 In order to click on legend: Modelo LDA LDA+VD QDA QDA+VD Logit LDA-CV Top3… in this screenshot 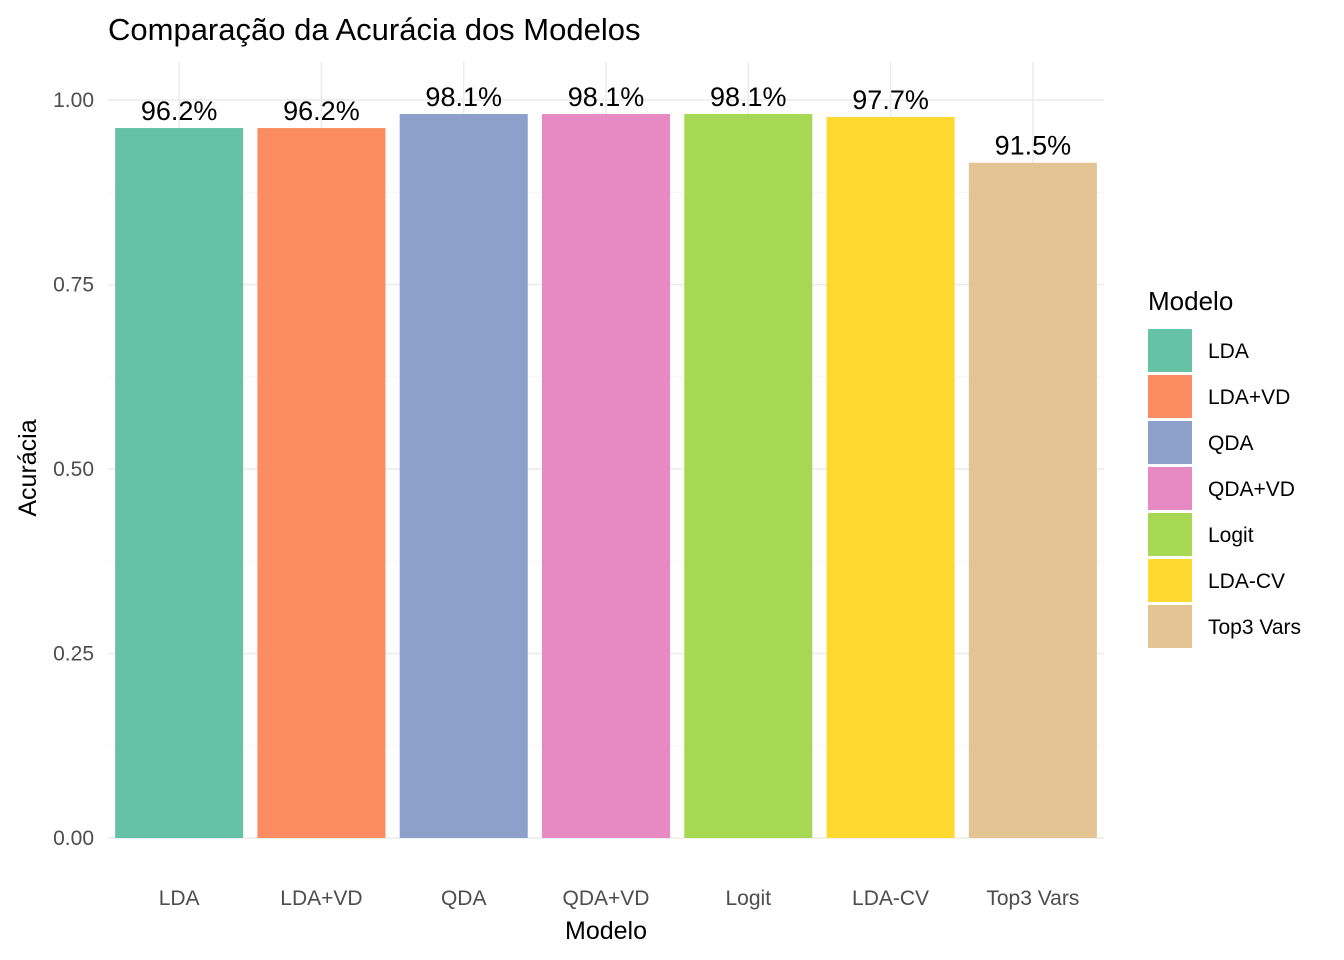, I will do `click(1224, 467)`.